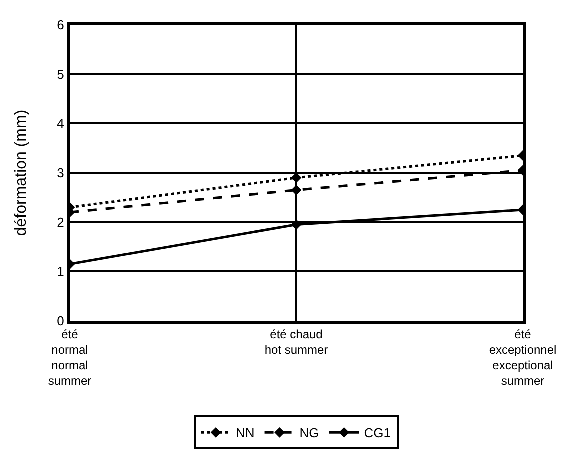  I want to click on legend-label: CG1, so click(378, 433).